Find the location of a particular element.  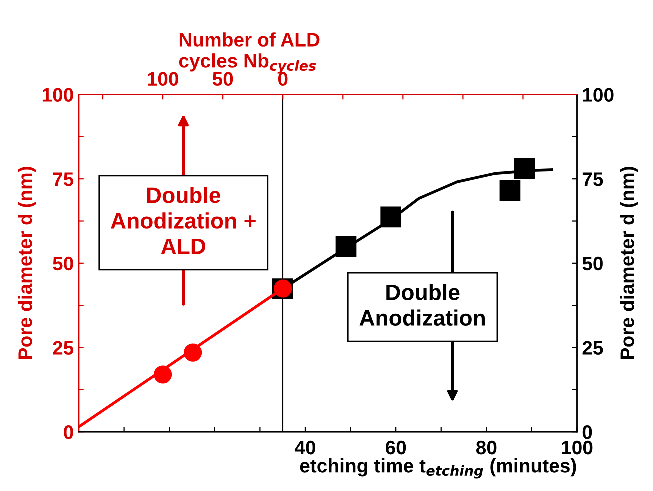

y-tick-label: 0 is located at coordinates (69, 433).